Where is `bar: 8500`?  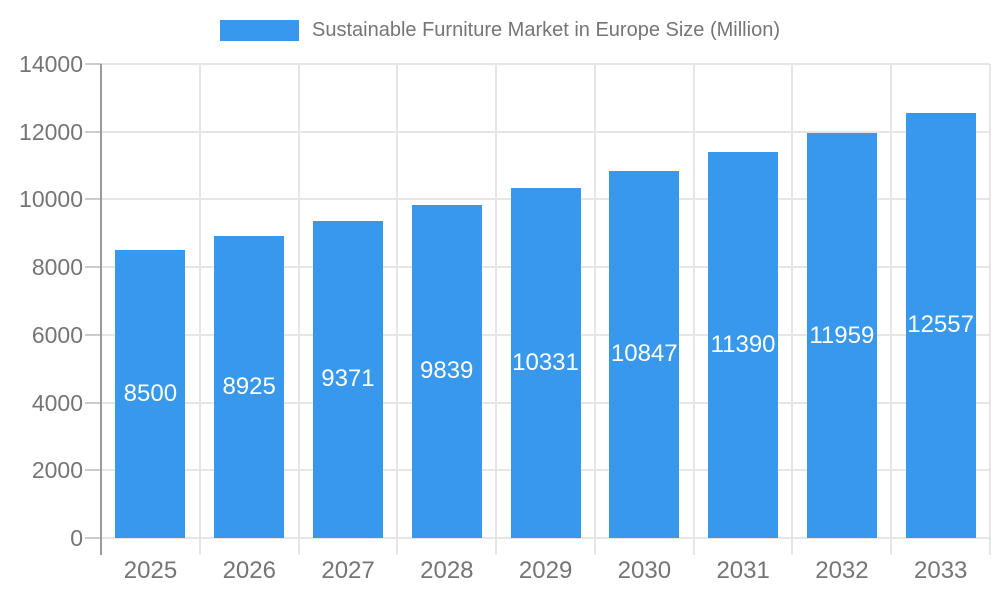
bar: 8500 is located at coordinates (150, 394).